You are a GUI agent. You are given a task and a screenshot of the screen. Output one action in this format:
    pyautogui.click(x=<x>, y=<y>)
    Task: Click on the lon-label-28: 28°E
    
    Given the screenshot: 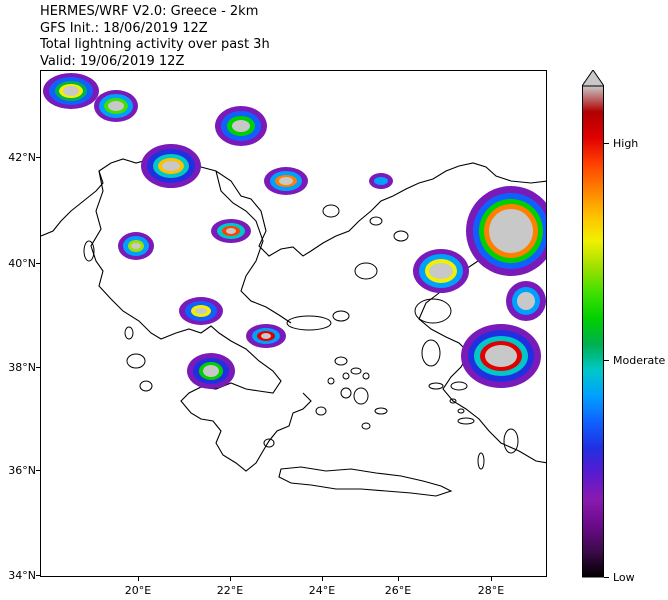 What is the action you would take?
    pyautogui.click(x=491, y=590)
    